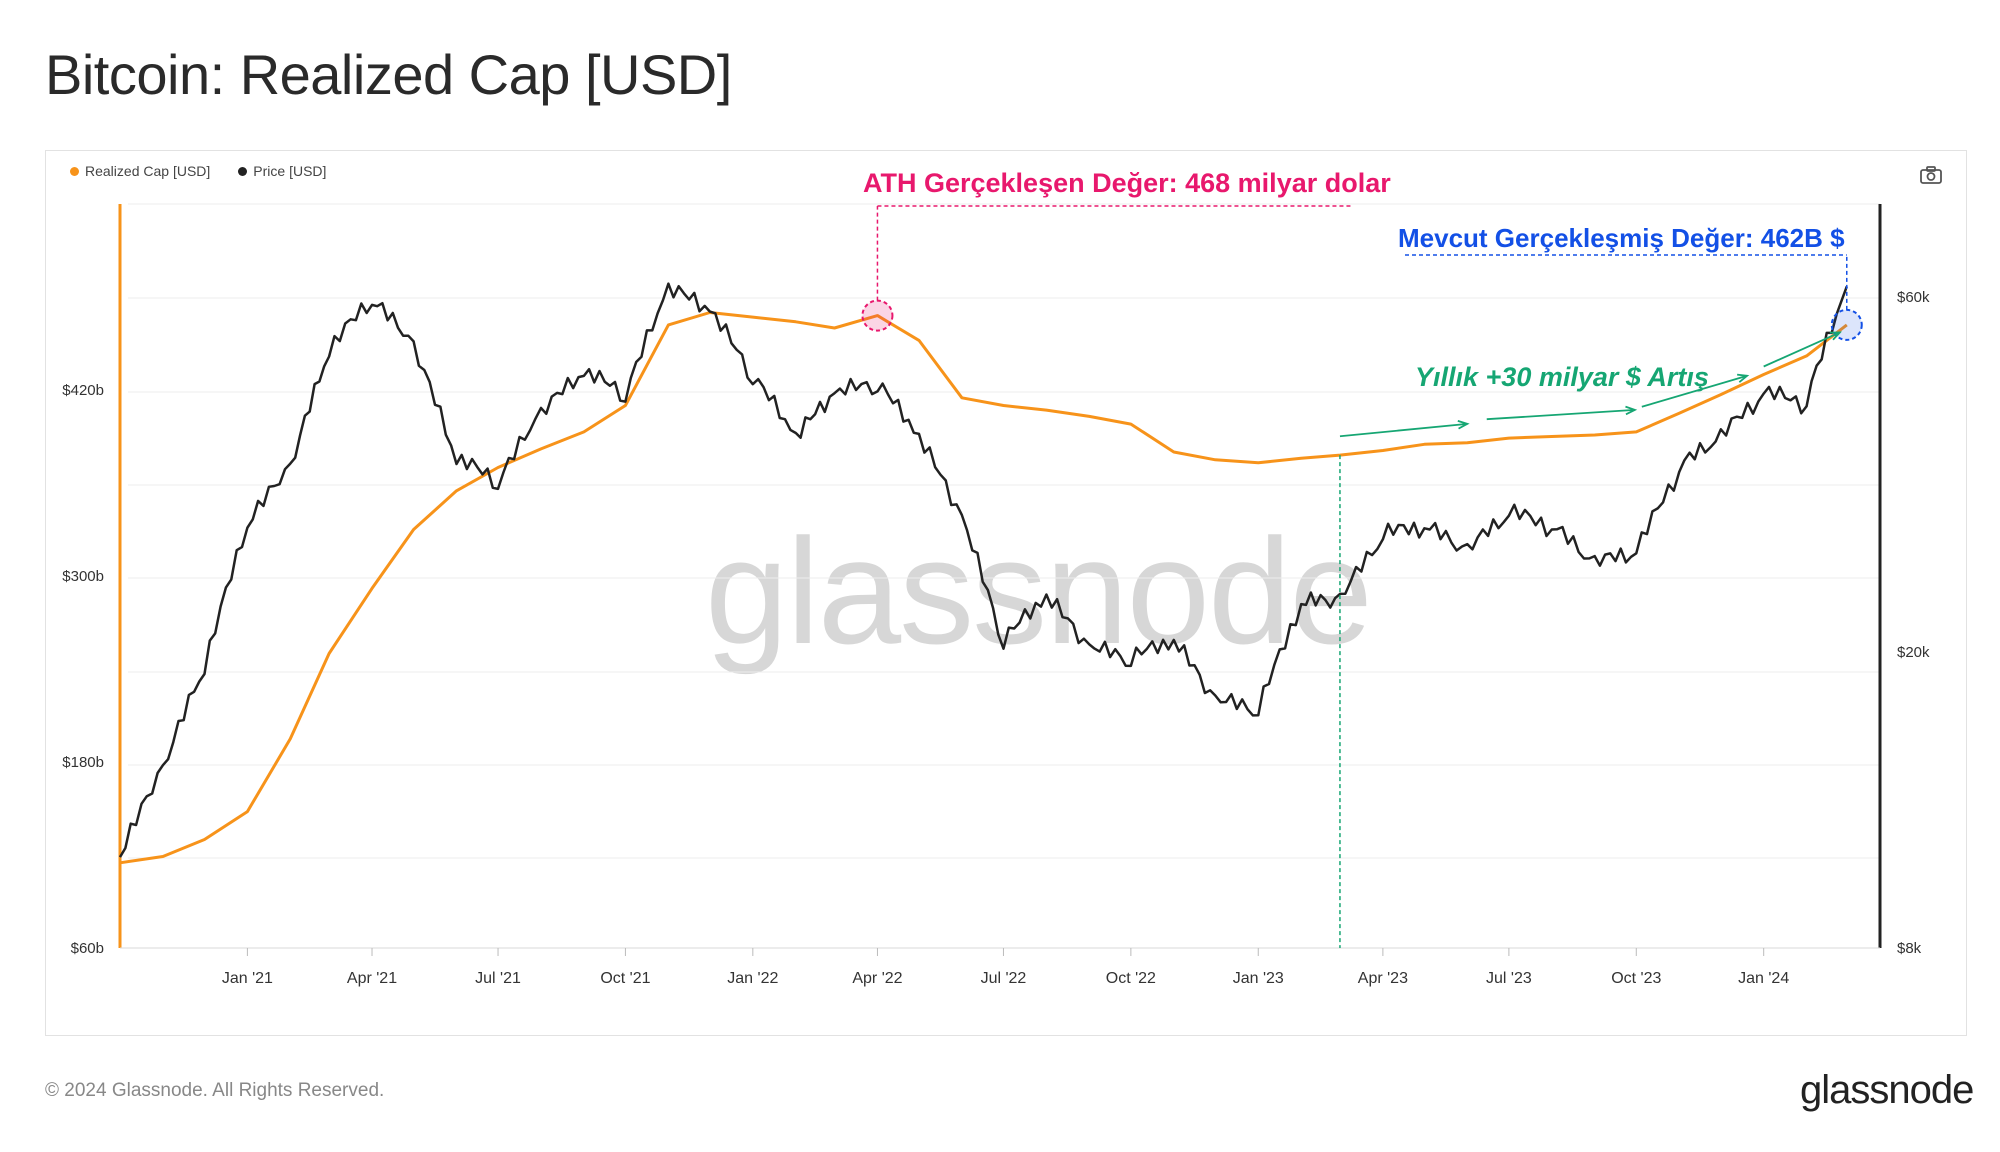  What do you see at coordinates (83, 762) in the screenshot?
I see `left-tick-label: $180b` at bounding box center [83, 762].